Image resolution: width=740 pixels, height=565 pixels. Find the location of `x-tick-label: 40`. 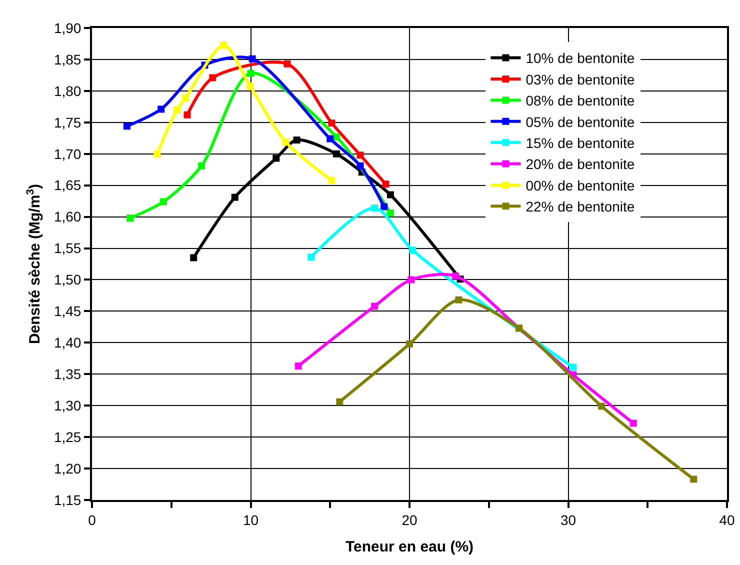

x-tick-label: 40 is located at coordinates (727, 520).